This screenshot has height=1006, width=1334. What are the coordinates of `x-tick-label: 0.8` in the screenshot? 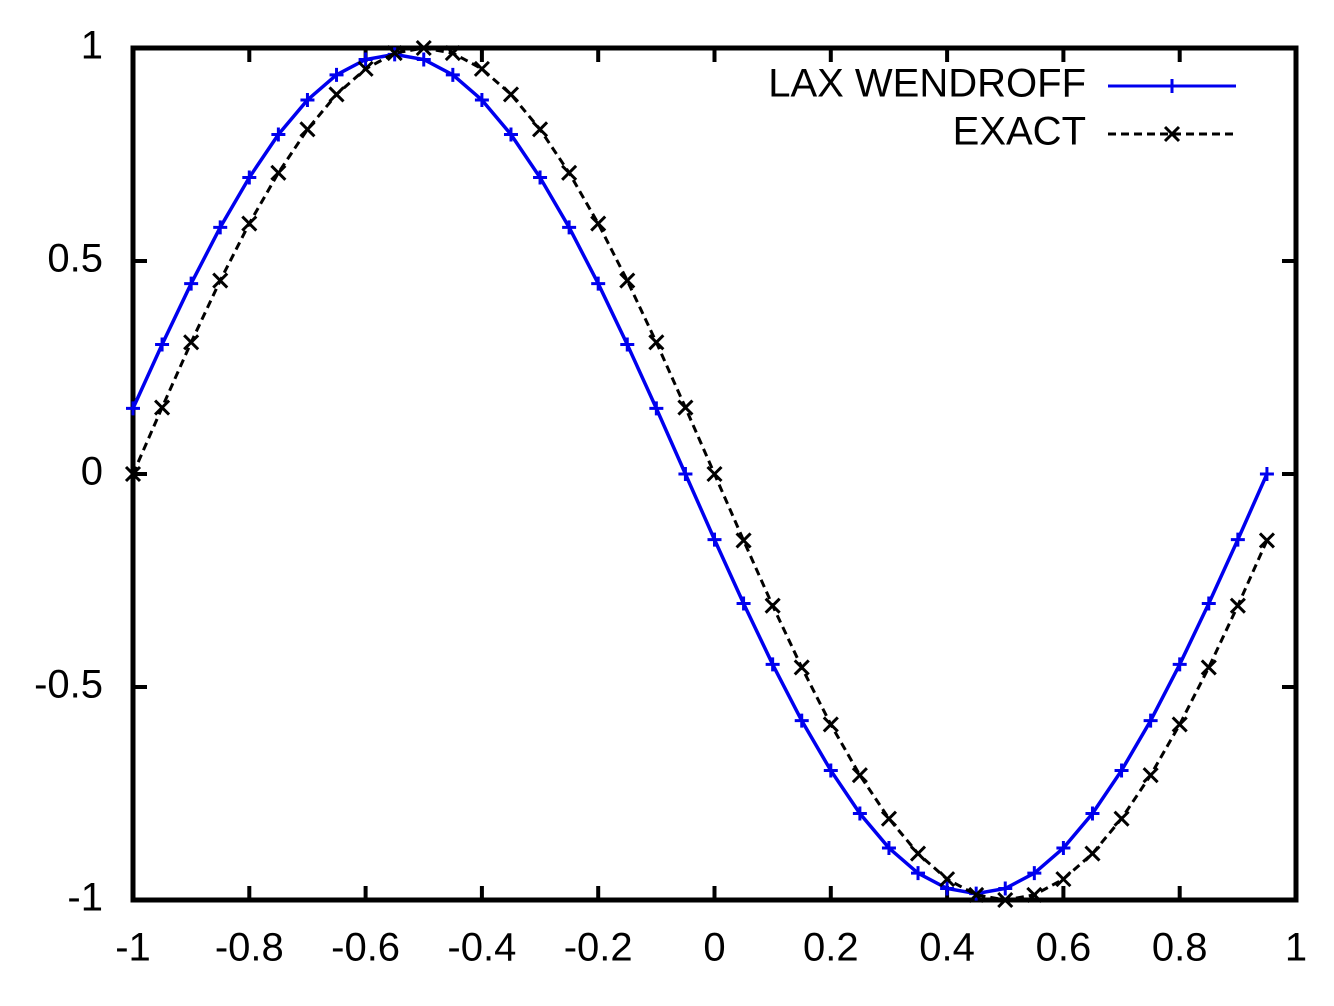 It's located at (1180, 948).